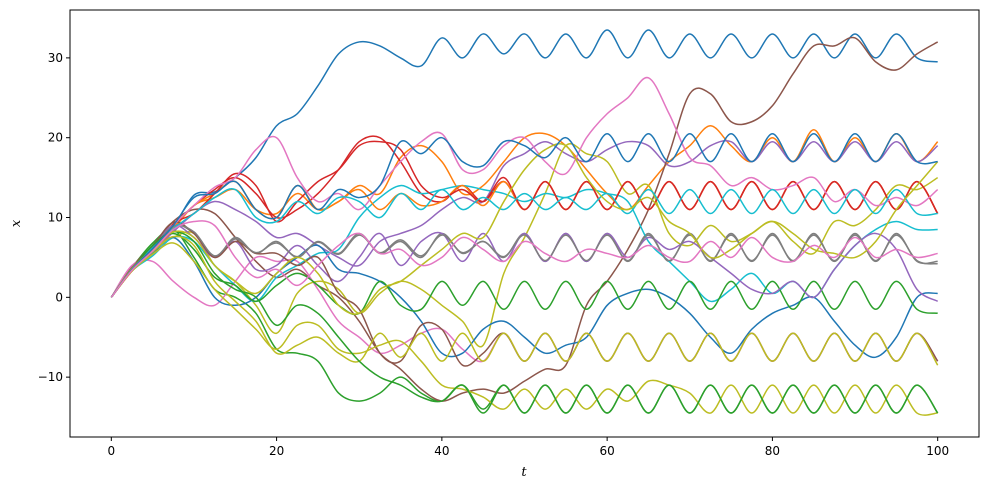  I want to click on x-axis-label: t, so click(524, 472).